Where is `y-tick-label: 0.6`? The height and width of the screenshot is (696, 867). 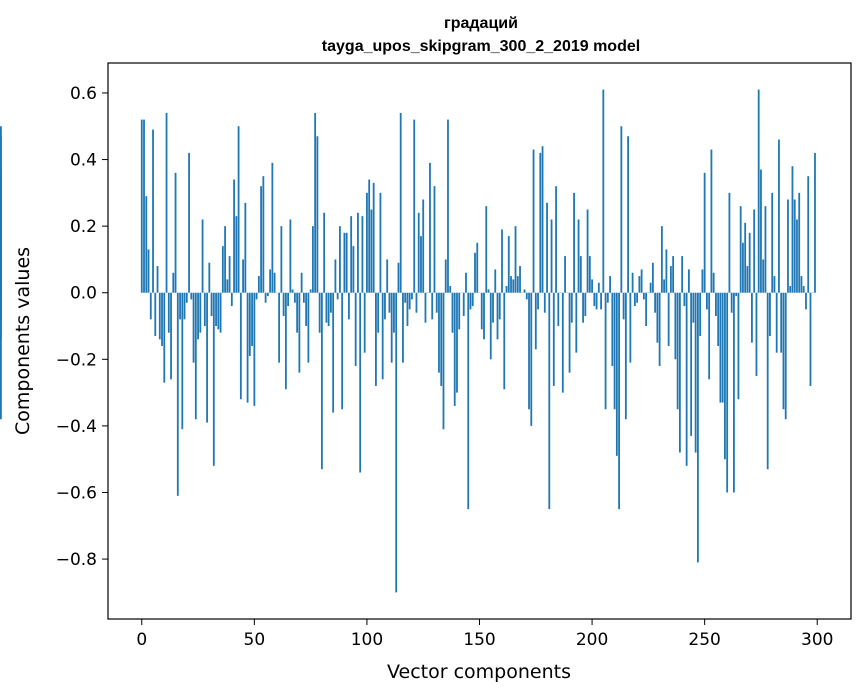 y-tick-label: 0.6 is located at coordinates (83, 94).